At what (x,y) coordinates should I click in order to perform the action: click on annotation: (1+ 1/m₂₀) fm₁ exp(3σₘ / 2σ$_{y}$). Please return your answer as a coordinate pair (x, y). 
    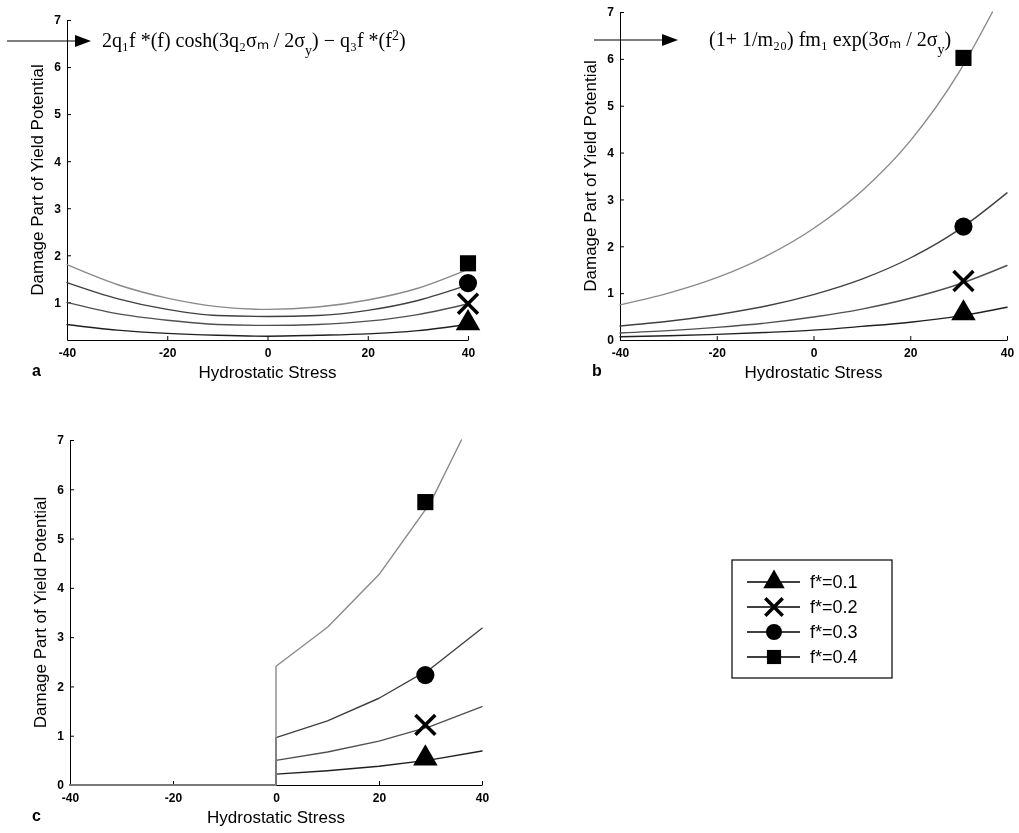
    Looking at the image, I should click on (830, 42).